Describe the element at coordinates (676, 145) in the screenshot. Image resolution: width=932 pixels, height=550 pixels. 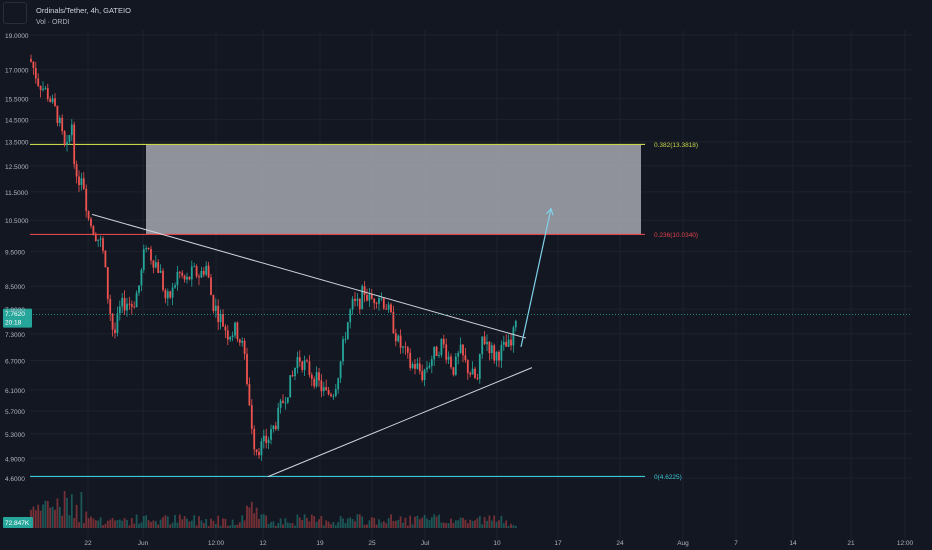
I see `fib-level-label: 0.382(13.3818)` at that location.